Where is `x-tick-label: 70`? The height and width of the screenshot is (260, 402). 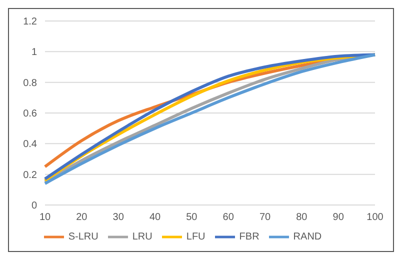 x-tick-label: 70 is located at coordinates (265, 218).